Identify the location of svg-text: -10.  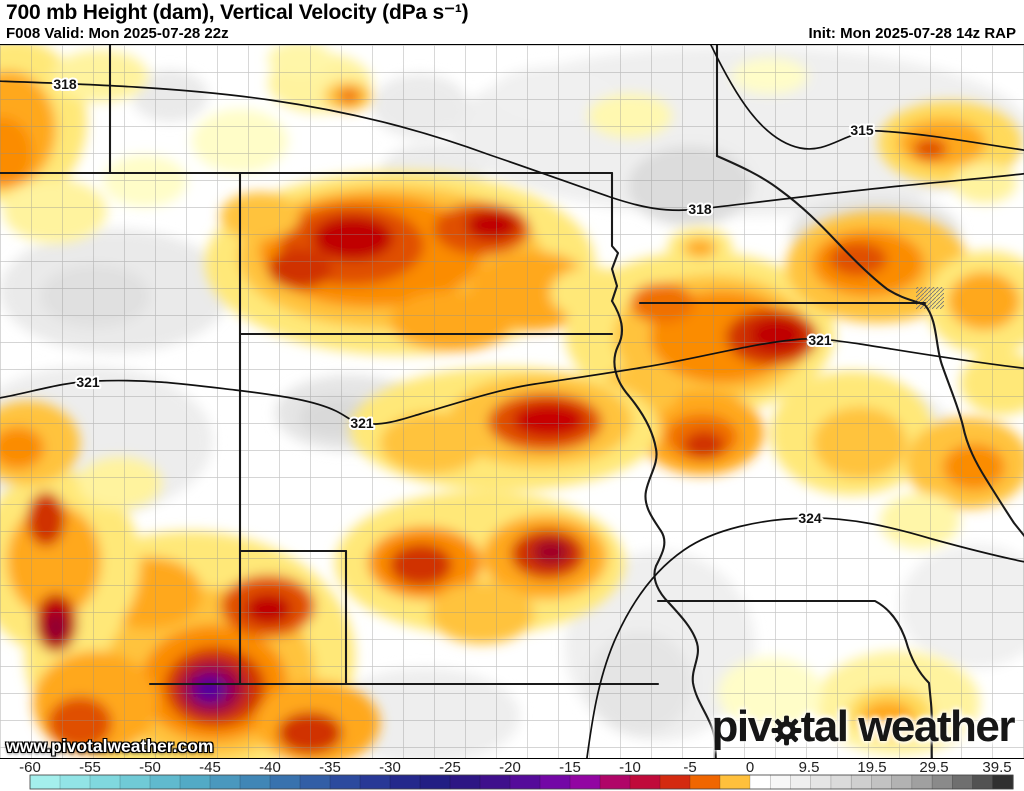
(630, 767).